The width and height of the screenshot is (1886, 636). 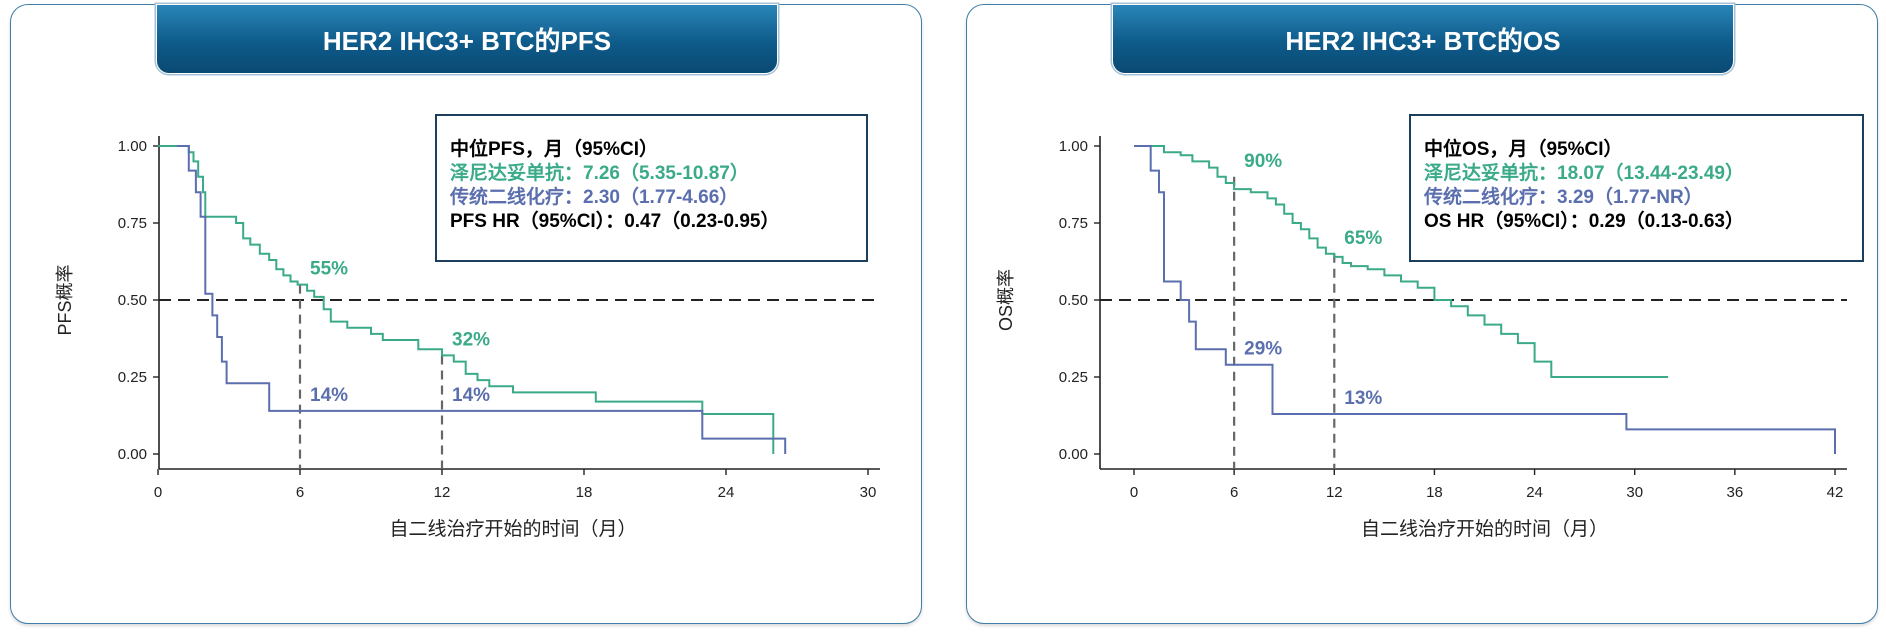 I want to click on legend-line: PFS HR（95%CI）：0.47（0.23-0.95）, so click(x=614, y=220).